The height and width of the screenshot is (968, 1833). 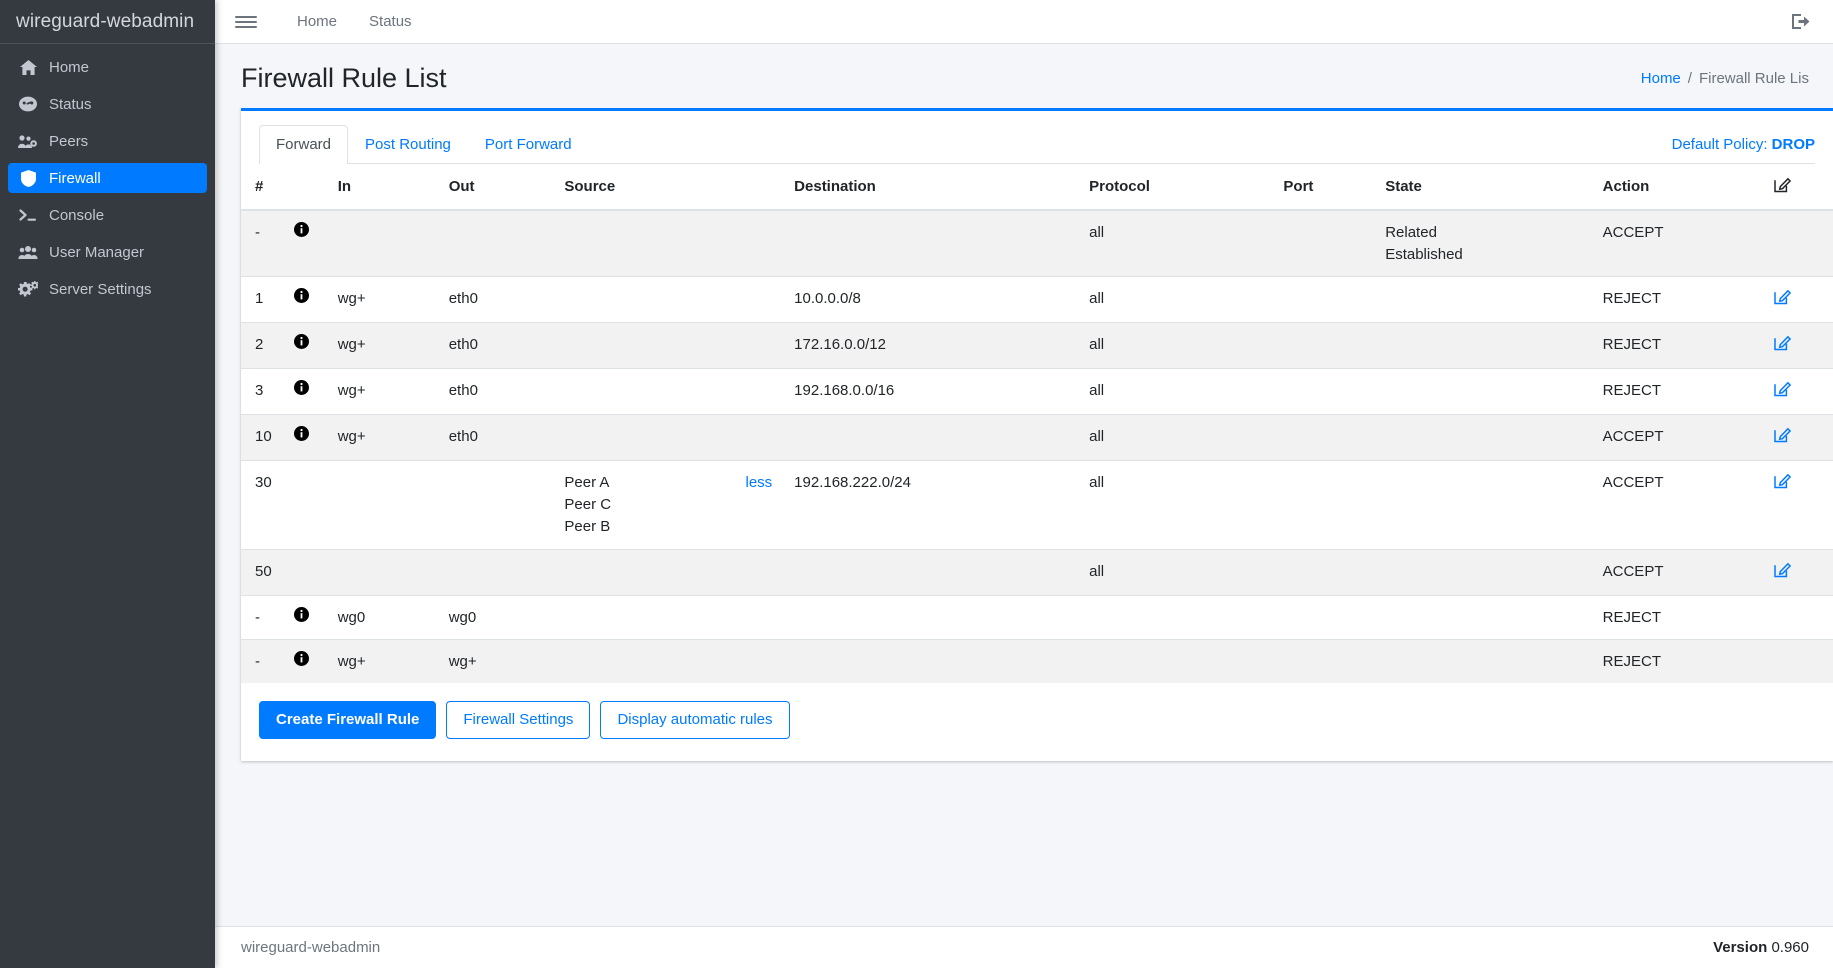 I want to click on page-title: Firewall Rule List, so click(x=344, y=78).